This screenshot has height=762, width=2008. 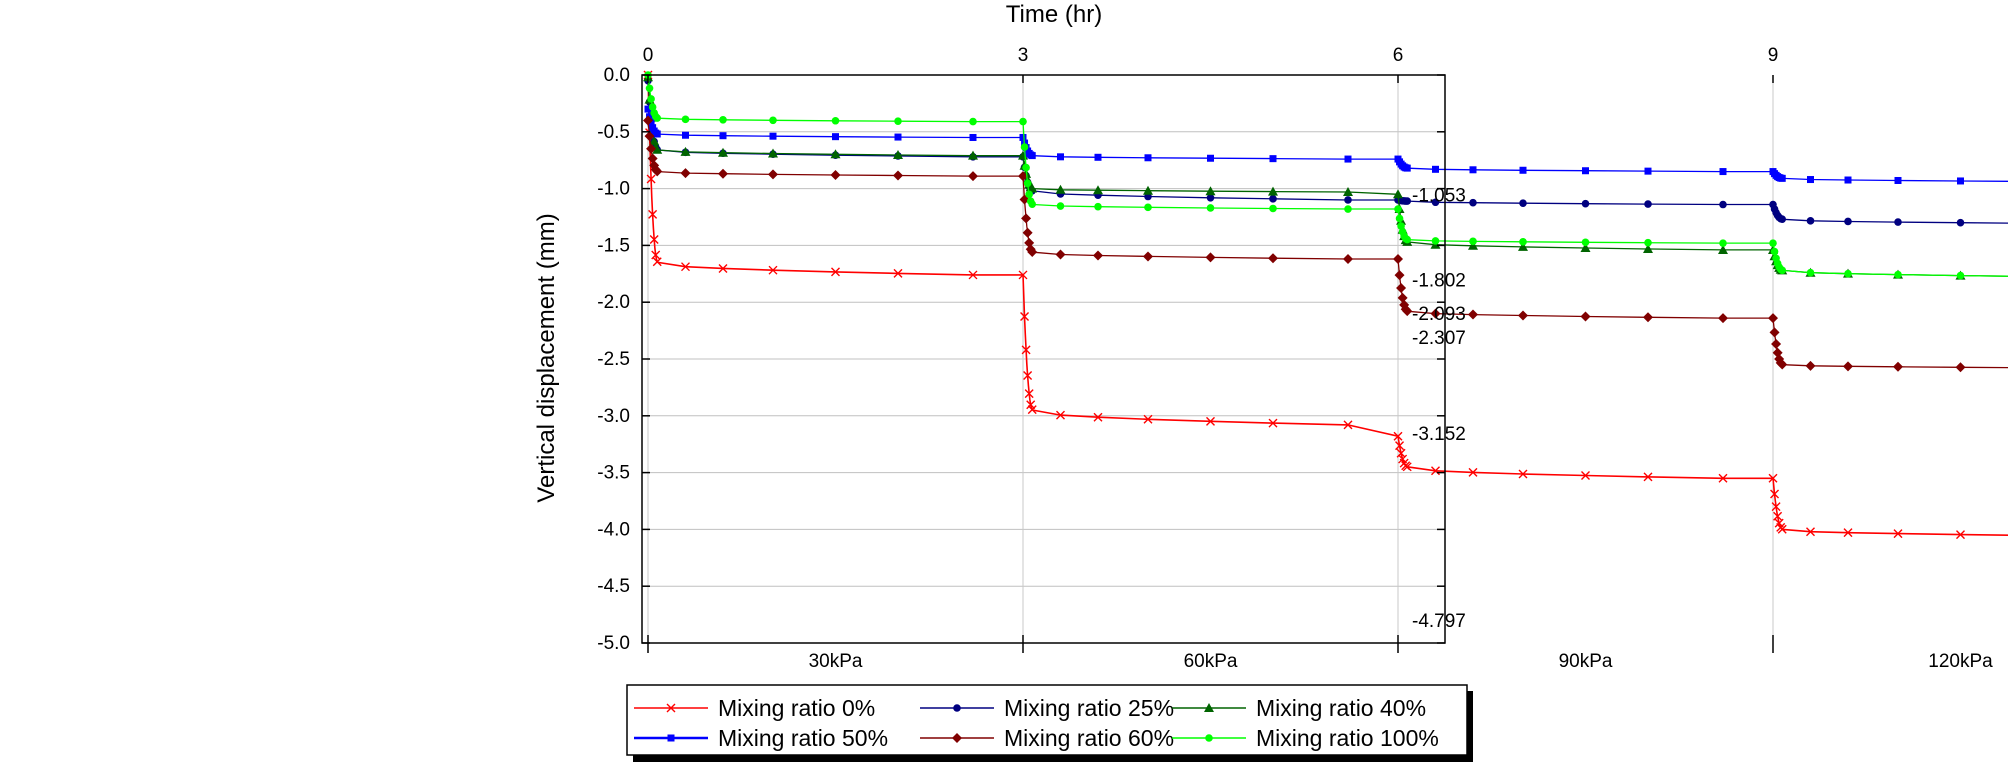 What do you see at coordinates (1047, 738) in the screenshot?
I see `legend-item: Mixing ratio 60%` at bounding box center [1047, 738].